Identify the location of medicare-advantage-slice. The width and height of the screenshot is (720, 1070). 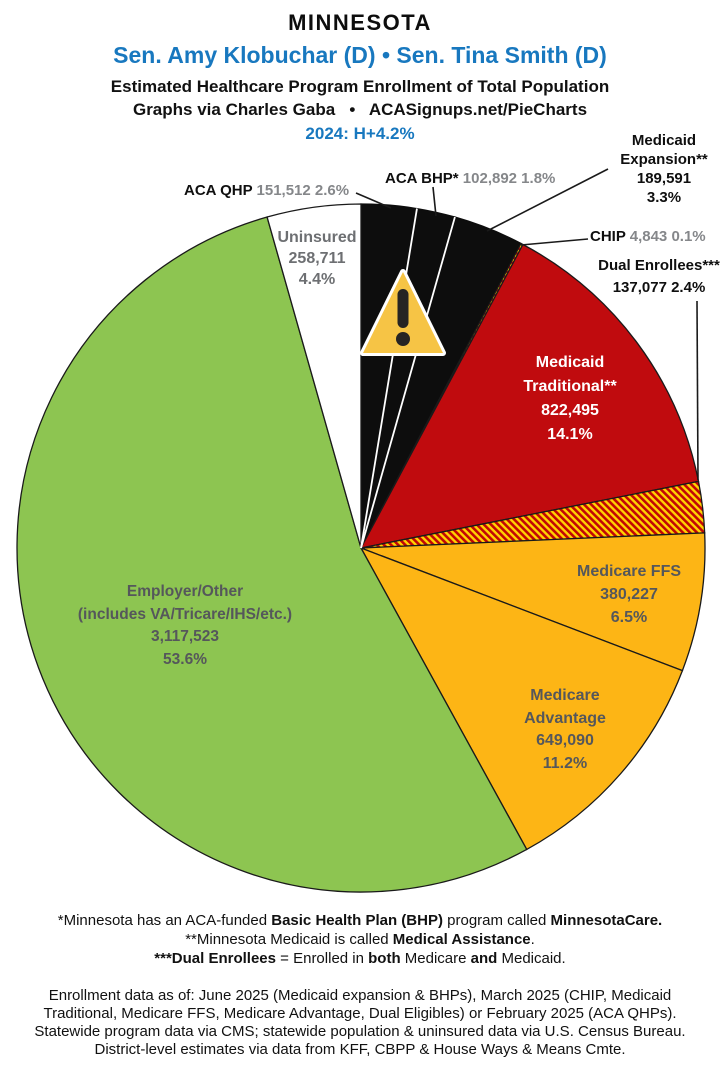
(521, 698).